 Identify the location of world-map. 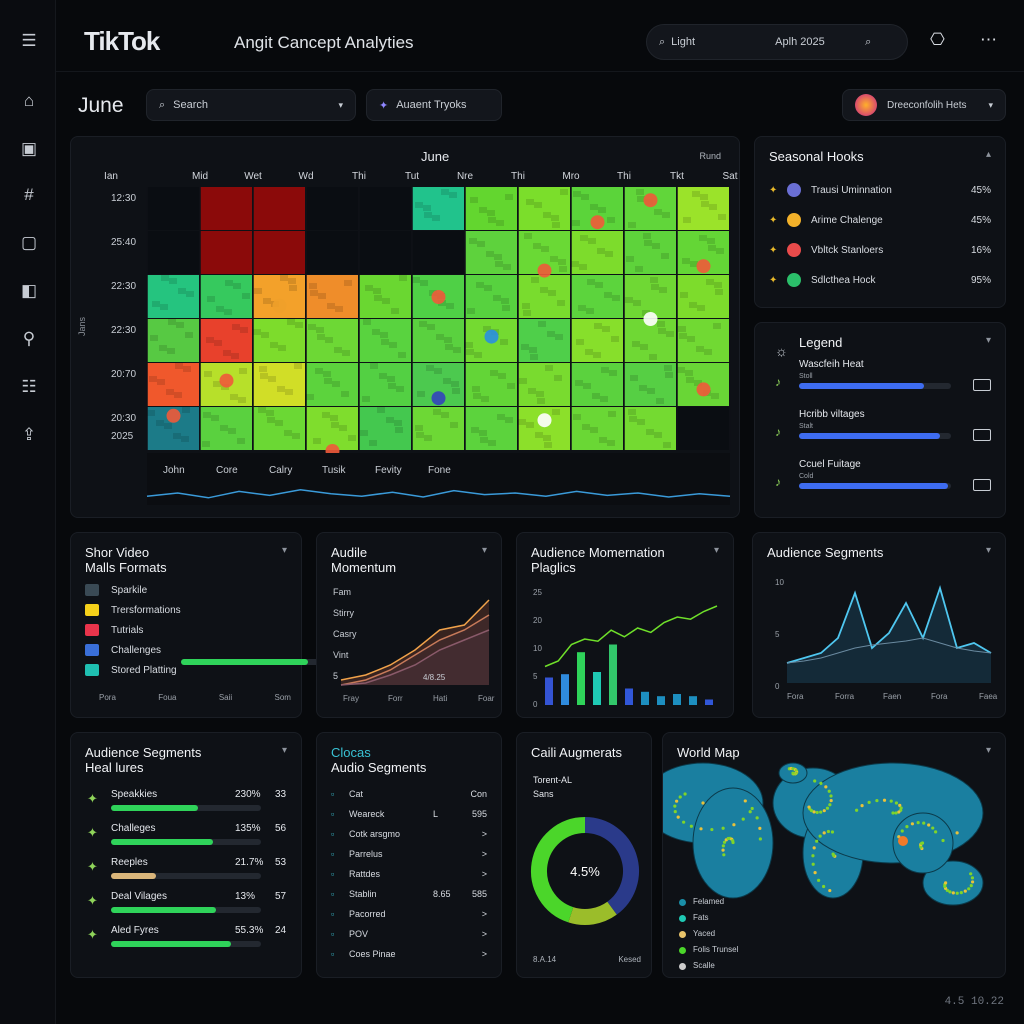
(834, 855).